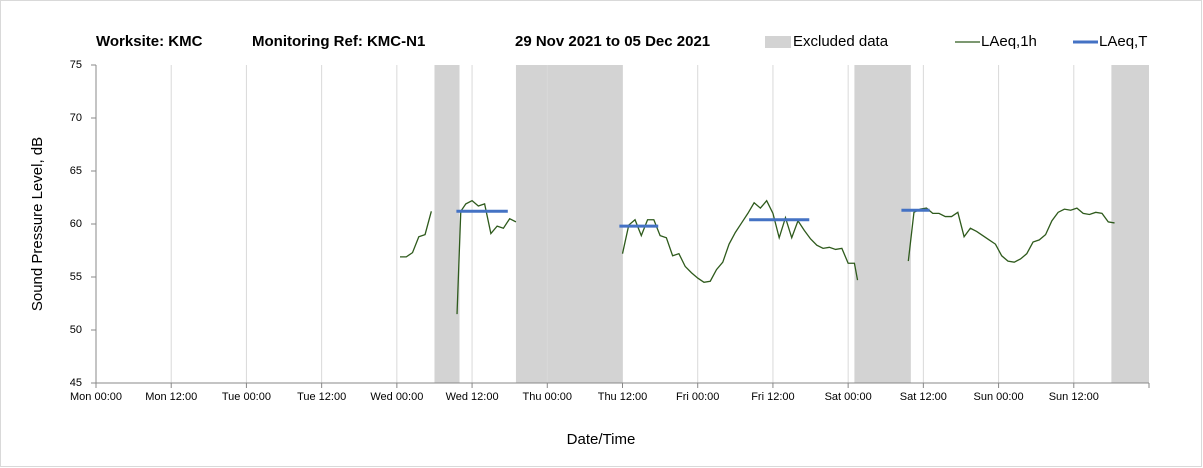 The height and width of the screenshot is (468, 1203). I want to click on title-part: Worksite: KMC, so click(149, 41).